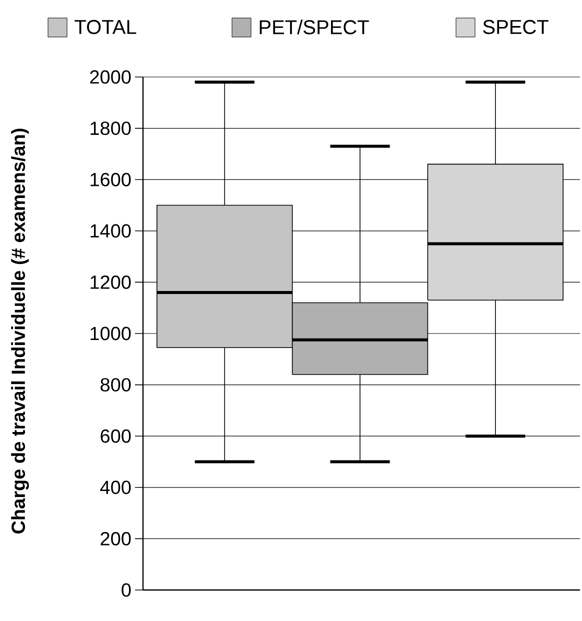 The width and height of the screenshot is (582, 621). I want to click on y-tick-label: 1400, so click(110, 231).